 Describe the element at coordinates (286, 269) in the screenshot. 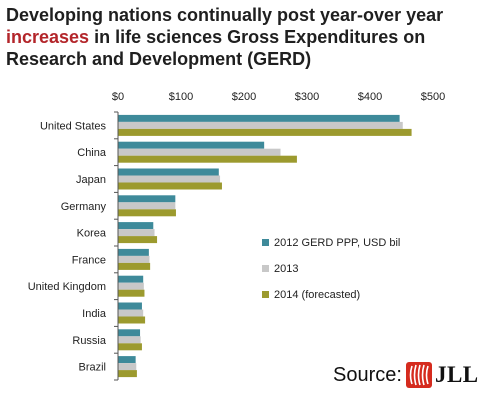

I see `legend-label: 2013` at that location.